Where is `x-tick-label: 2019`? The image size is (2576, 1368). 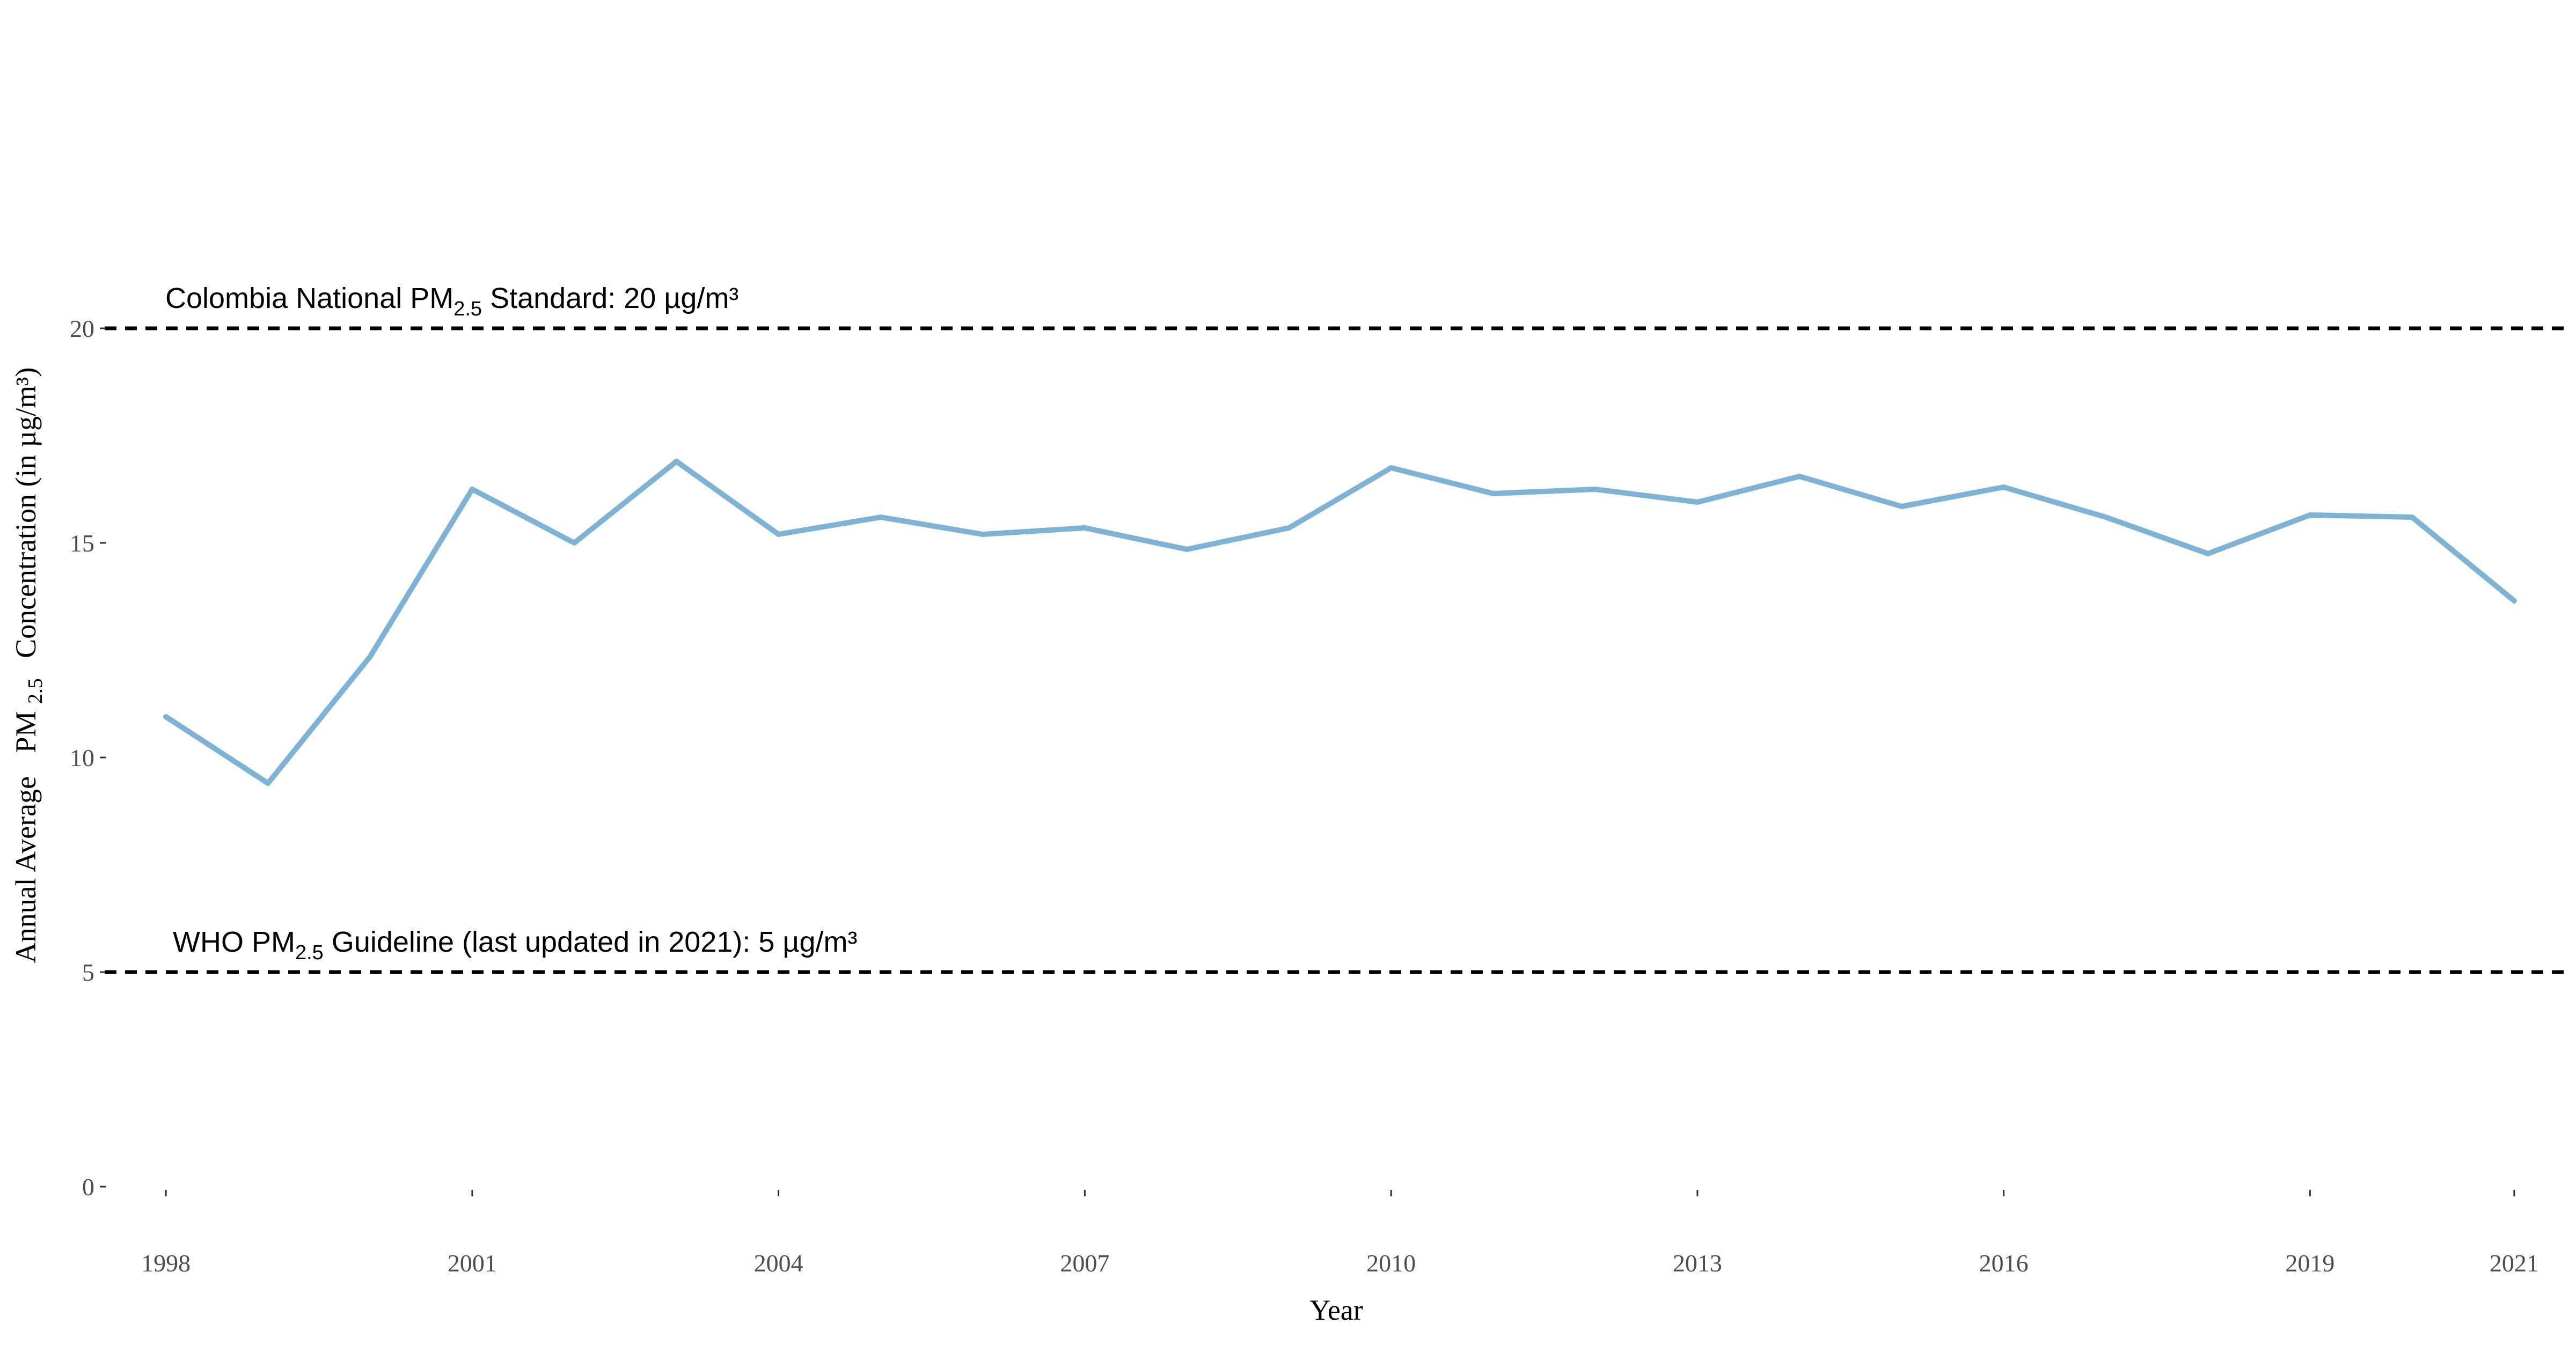 x-tick-label: 2019 is located at coordinates (2309, 1263).